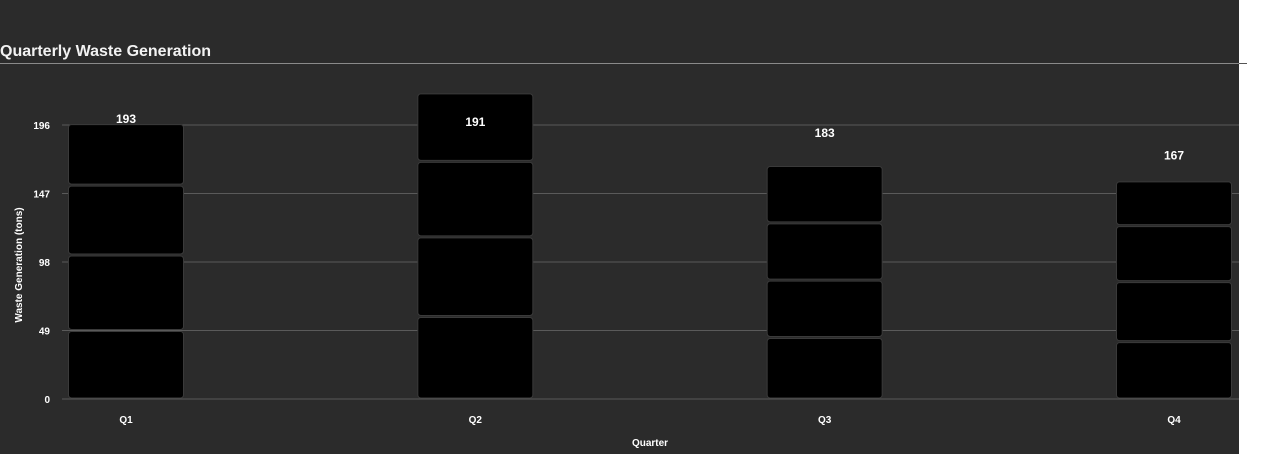  I want to click on bar-value-labels: 193 191 183 167, so click(650, 137).